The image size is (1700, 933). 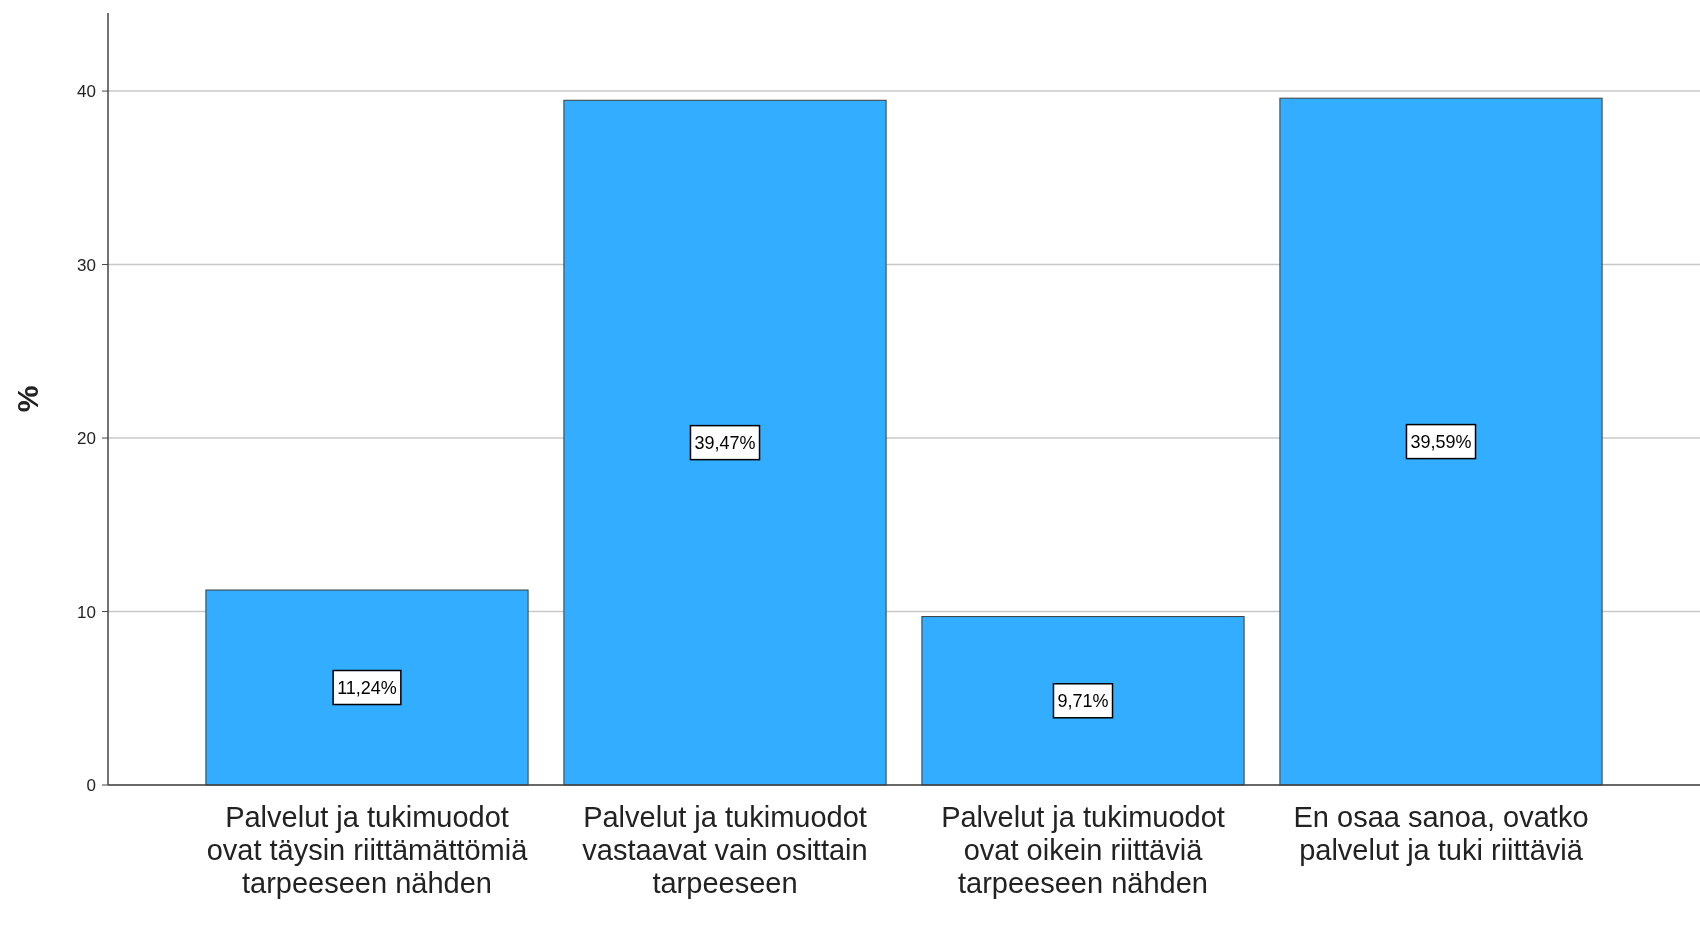 What do you see at coordinates (1083, 850) in the screenshot?
I see `x-tick-label: Palvelut ja tukimuodot ovat oikein riittäviä tarpeeseen nähden` at bounding box center [1083, 850].